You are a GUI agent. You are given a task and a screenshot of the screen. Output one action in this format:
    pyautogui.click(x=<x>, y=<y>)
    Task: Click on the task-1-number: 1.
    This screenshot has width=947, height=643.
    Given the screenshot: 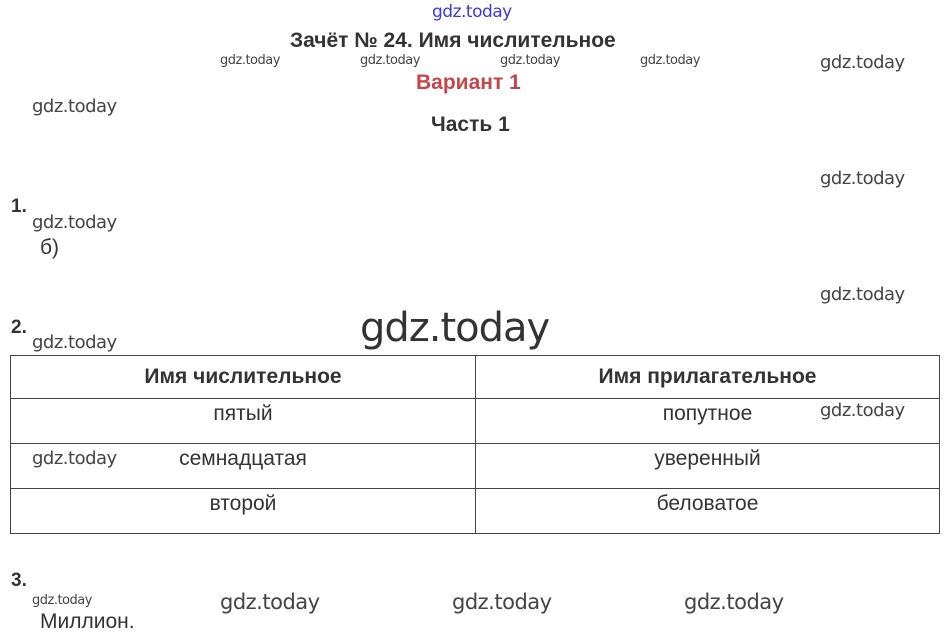 What is the action you would take?
    pyautogui.click(x=19, y=206)
    